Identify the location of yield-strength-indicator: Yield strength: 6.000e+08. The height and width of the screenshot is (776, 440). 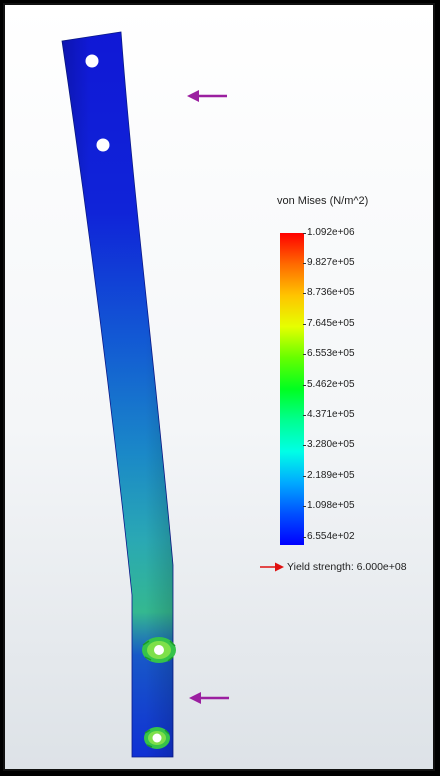
(333, 567).